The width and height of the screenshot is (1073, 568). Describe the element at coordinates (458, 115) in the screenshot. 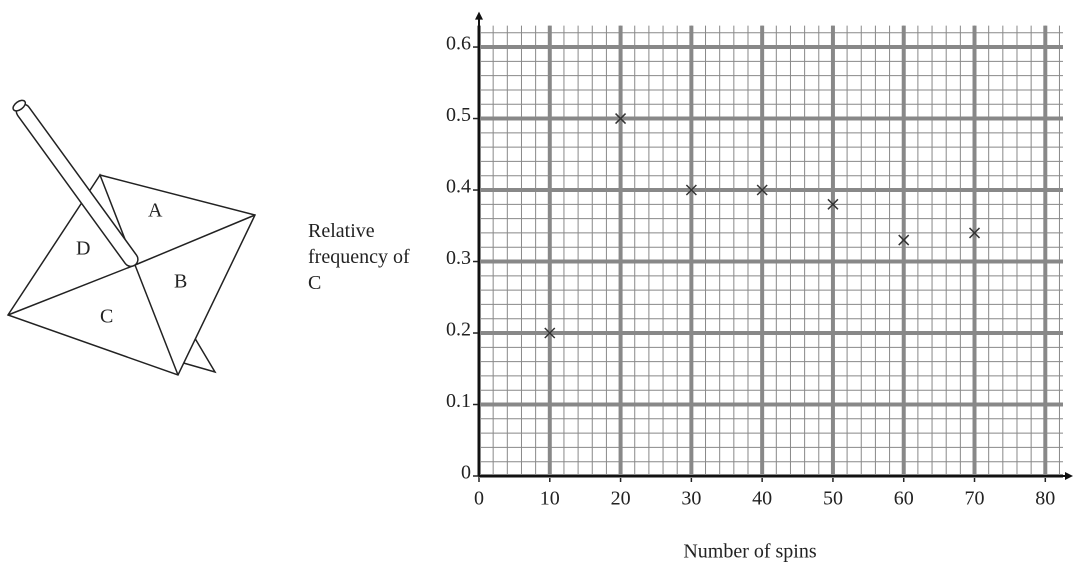

I see `y-tick-label: 0.5` at that location.